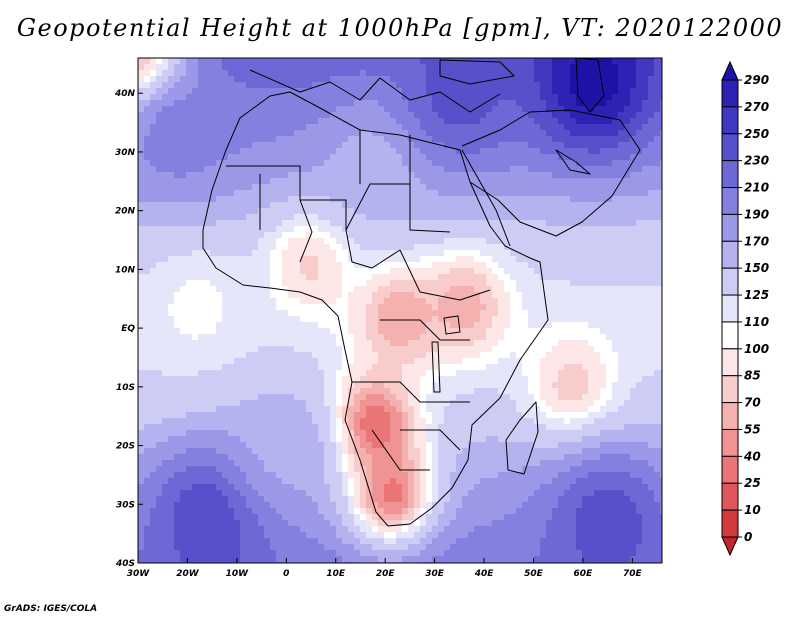 This screenshot has width=800, height=618. What do you see at coordinates (752, 403) in the screenshot?
I see `colorbar-label: 70` at bounding box center [752, 403].